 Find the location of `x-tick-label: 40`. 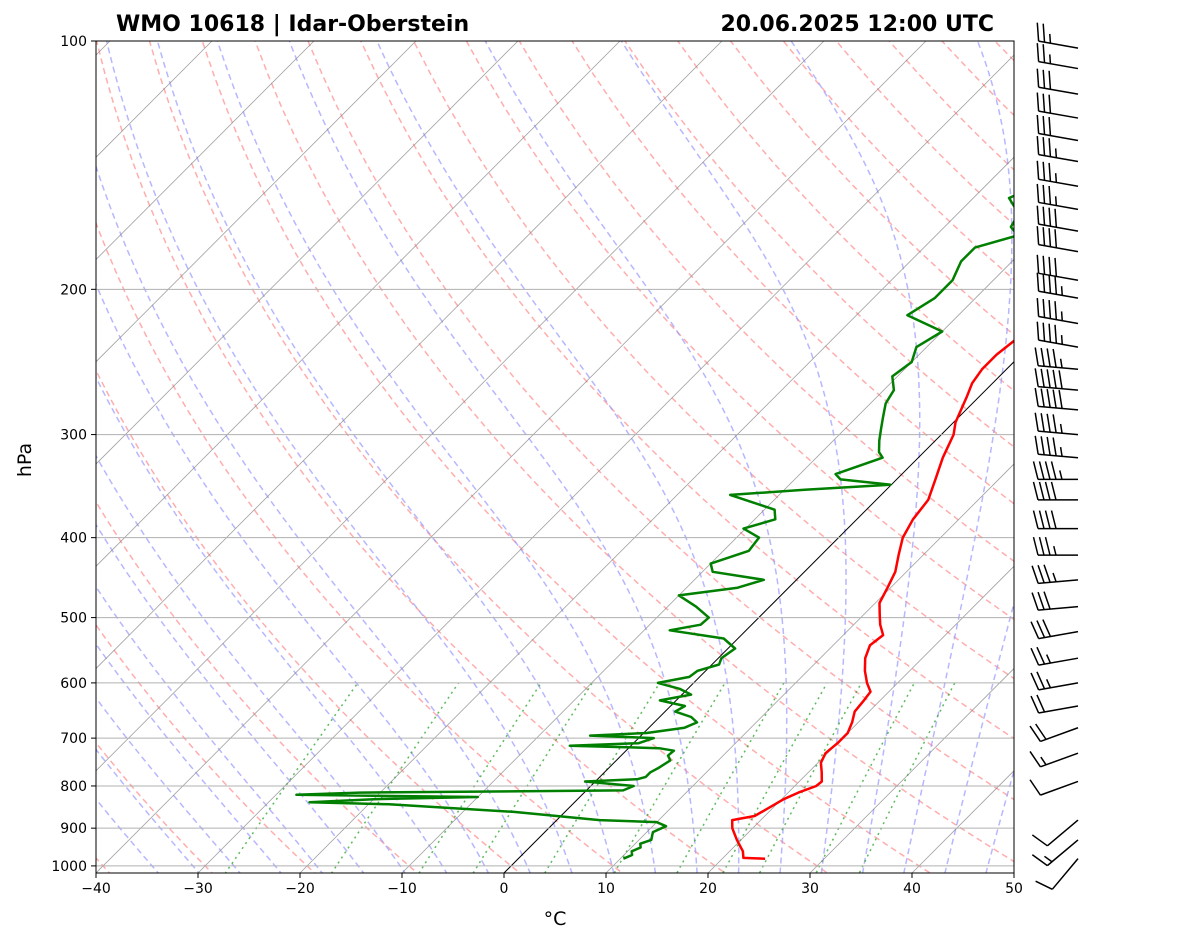

x-tick-label: 40 is located at coordinates (912, 889).